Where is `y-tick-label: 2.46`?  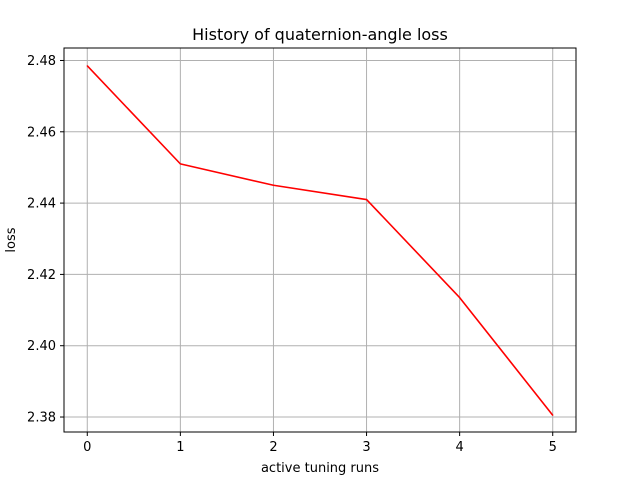 y-tick-label: 2.46 is located at coordinates (41, 132).